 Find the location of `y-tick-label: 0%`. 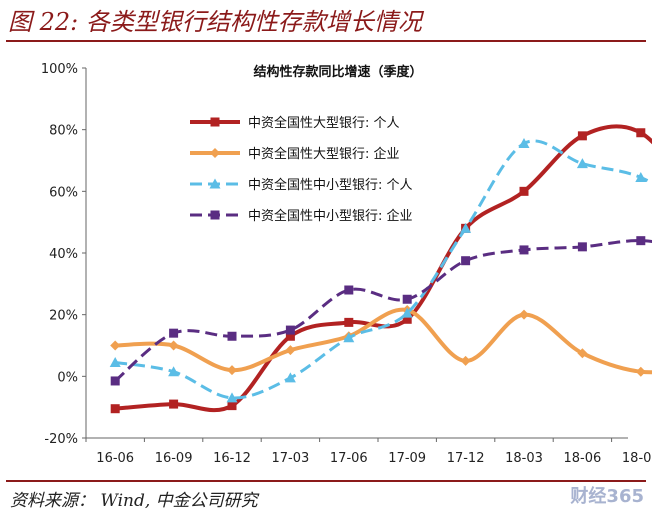

y-tick-label: 0% is located at coordinates (67, 377).